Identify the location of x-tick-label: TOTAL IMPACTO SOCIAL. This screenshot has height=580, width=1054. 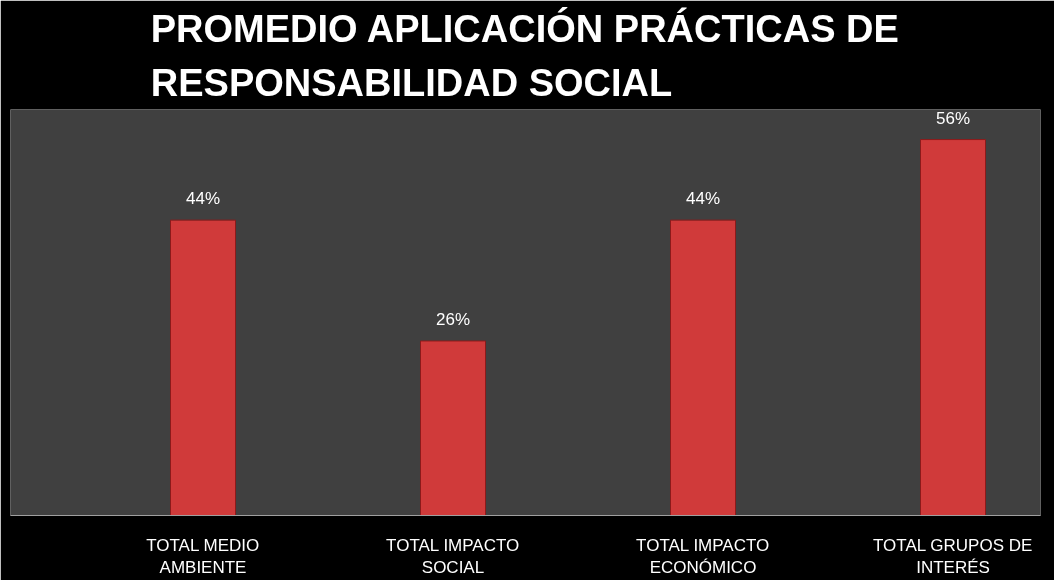
(453, 556).